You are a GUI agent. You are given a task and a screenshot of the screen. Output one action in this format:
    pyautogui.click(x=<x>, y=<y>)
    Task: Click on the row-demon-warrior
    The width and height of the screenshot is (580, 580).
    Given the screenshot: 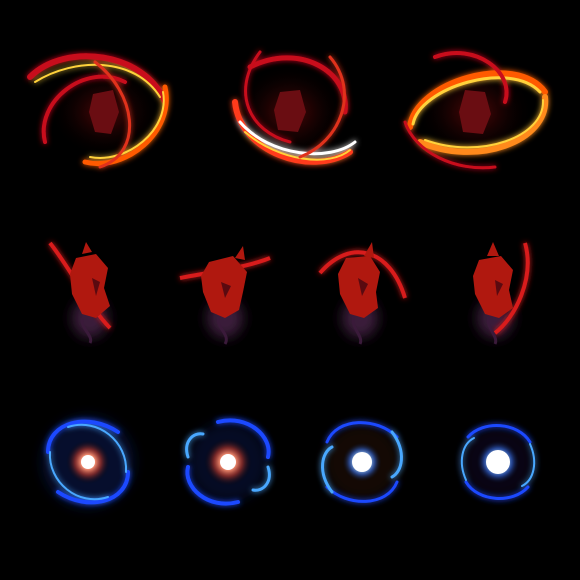 What is the action you would take?
    pyautogui.click(x=289, y=293)
    